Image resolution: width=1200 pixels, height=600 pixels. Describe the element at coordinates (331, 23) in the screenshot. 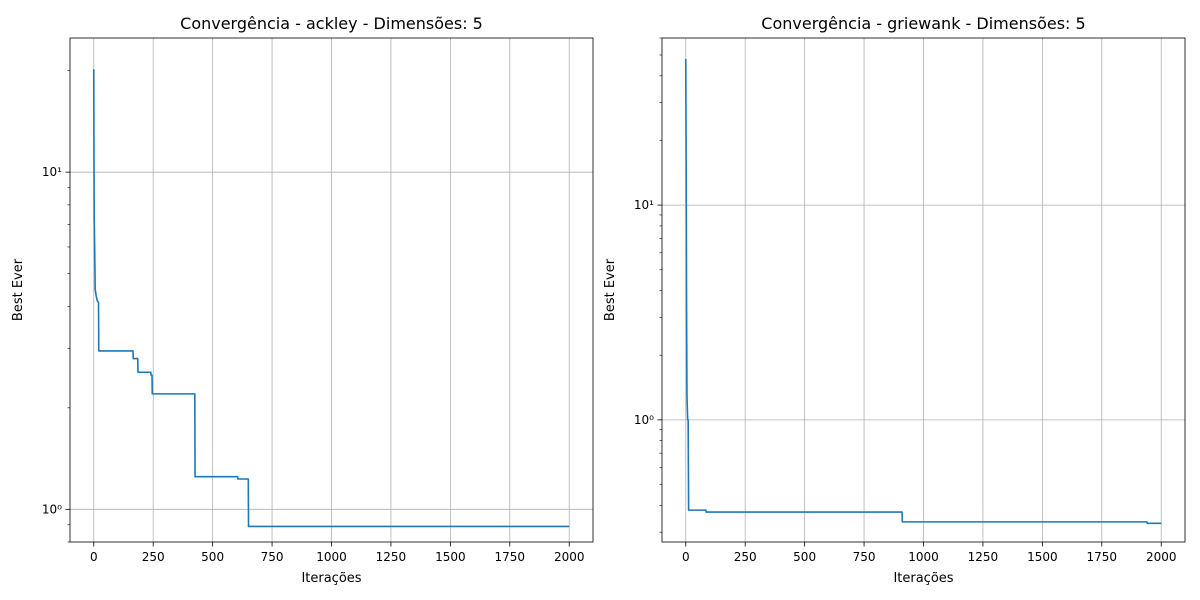

I see `chart-title: Convergência - ackley - Dimensões: 5` at that location.